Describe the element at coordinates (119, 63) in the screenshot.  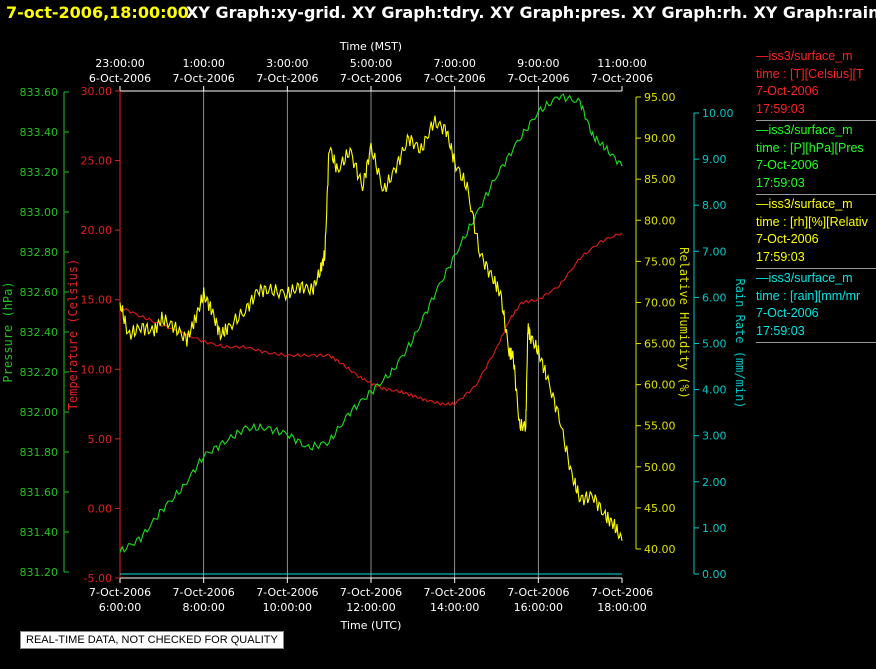
I see `top-tick-time-0: 23:00:00` at that location.